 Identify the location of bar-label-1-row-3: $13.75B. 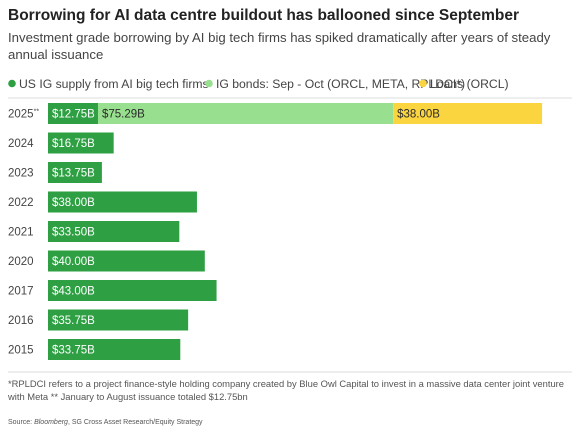
(73, 174).